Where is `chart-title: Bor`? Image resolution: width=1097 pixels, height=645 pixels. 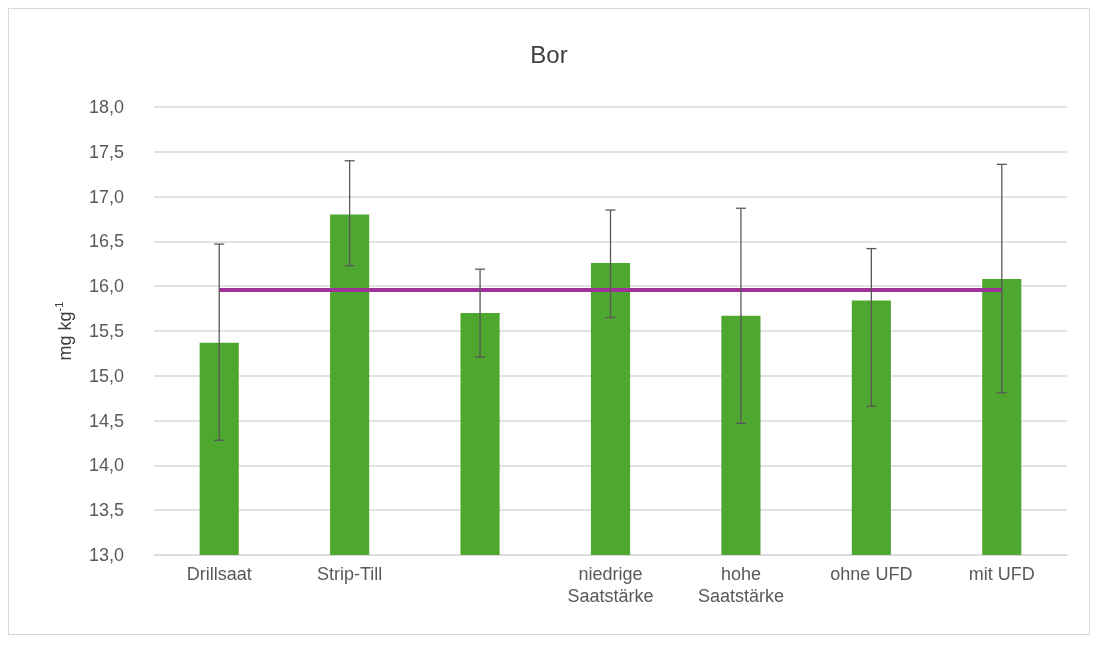
chart-title: Bor is located at coordinates (549, 54).